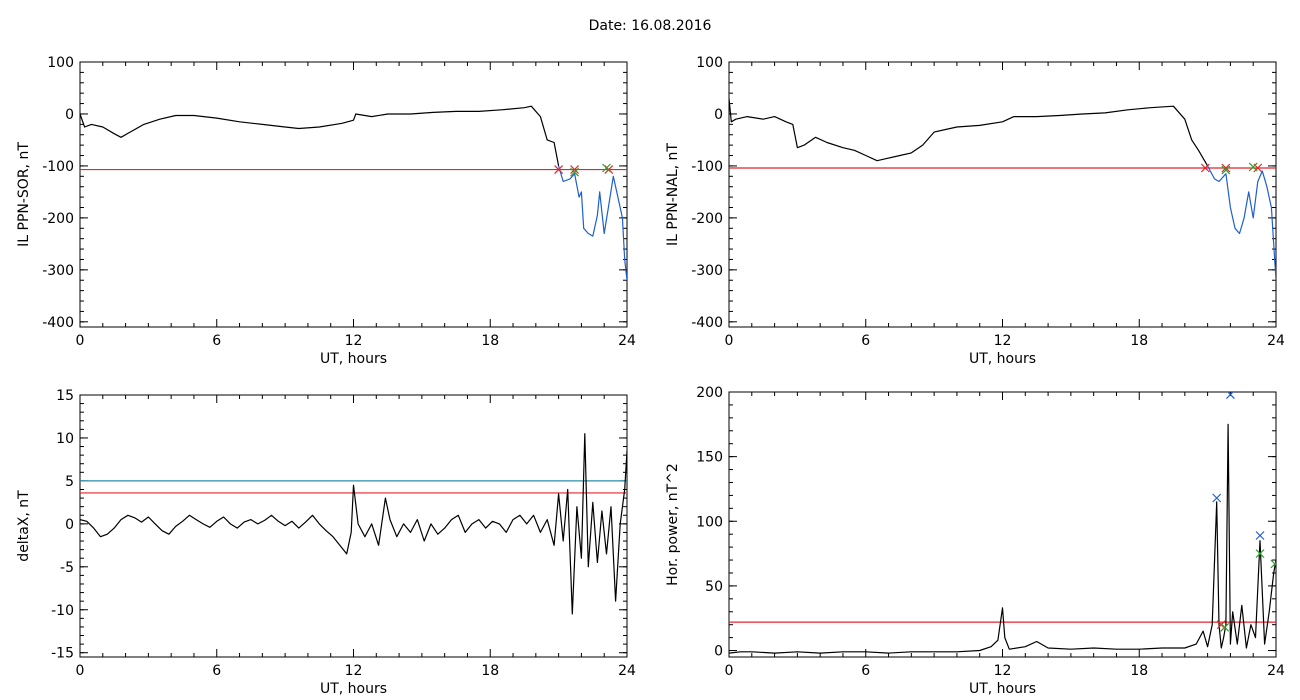 The image size is (1300, 700). What do you see at coordinates (650, 26) in the screenshot?
I see `figure-title: Date: 16.08.2016` at bounding box center [650, 26].